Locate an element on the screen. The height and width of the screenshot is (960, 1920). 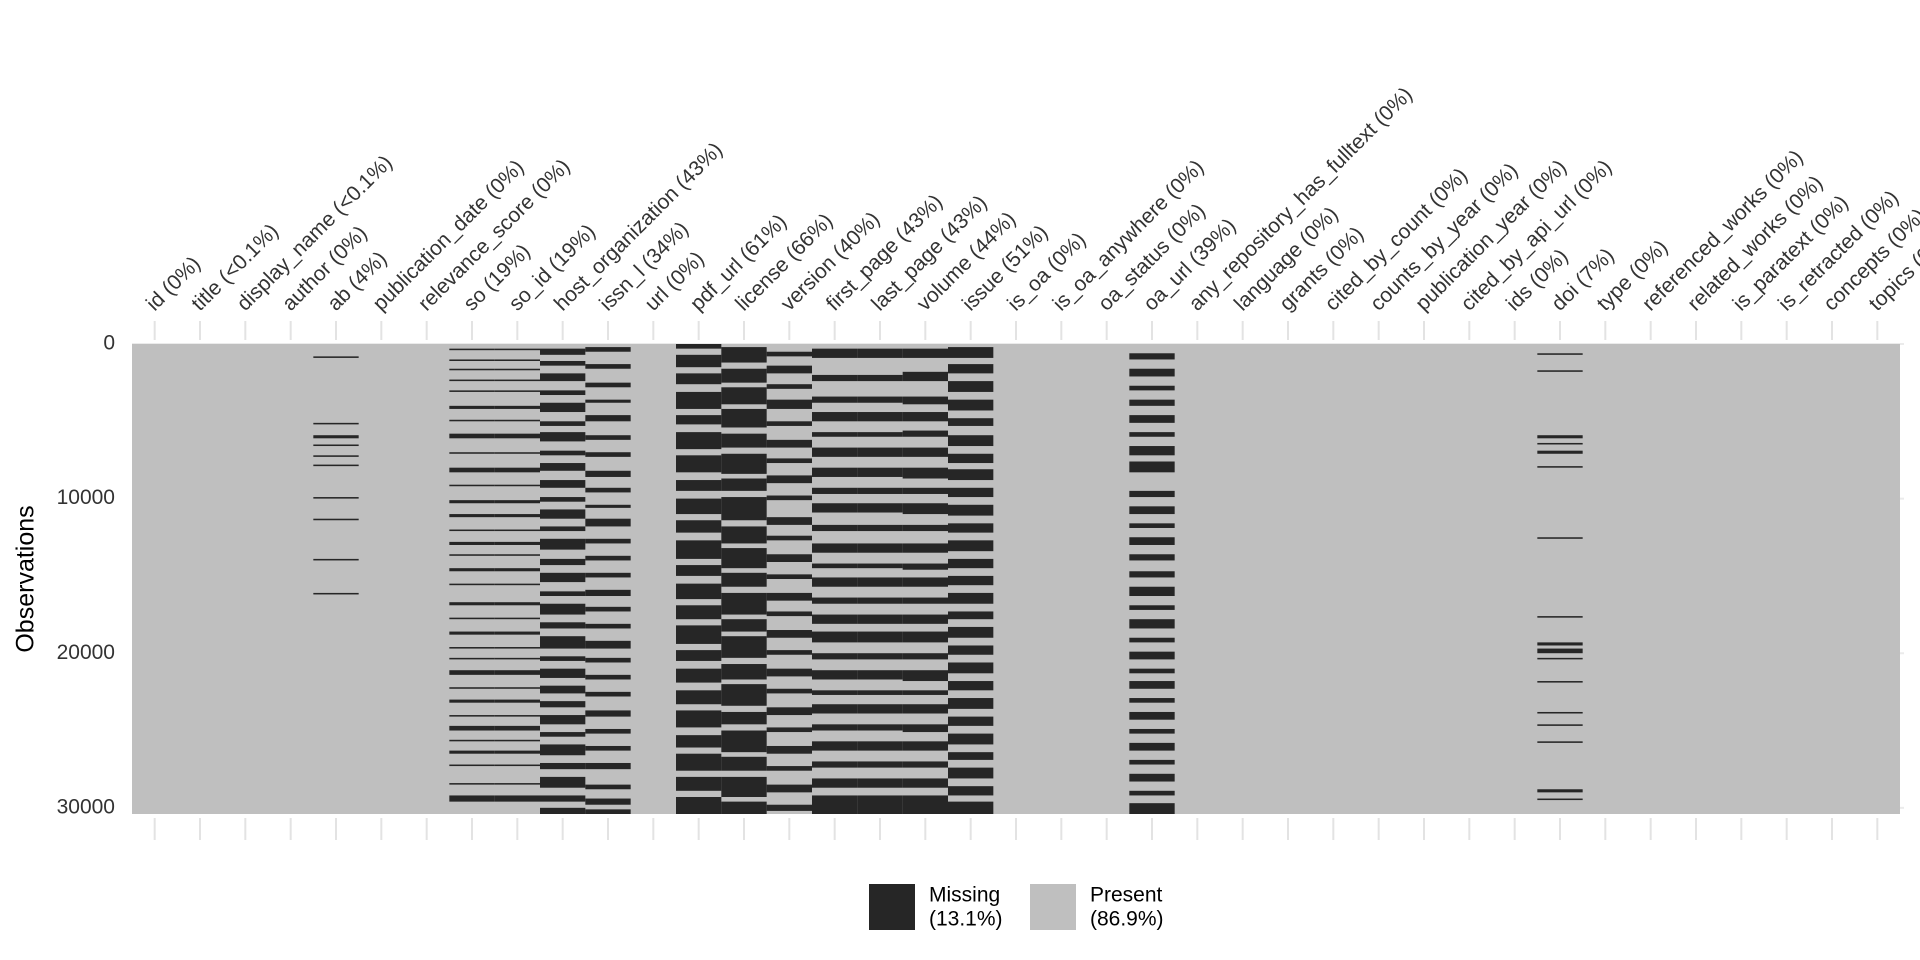
y-axis-title: Observations is located at coordinates (26, 578).